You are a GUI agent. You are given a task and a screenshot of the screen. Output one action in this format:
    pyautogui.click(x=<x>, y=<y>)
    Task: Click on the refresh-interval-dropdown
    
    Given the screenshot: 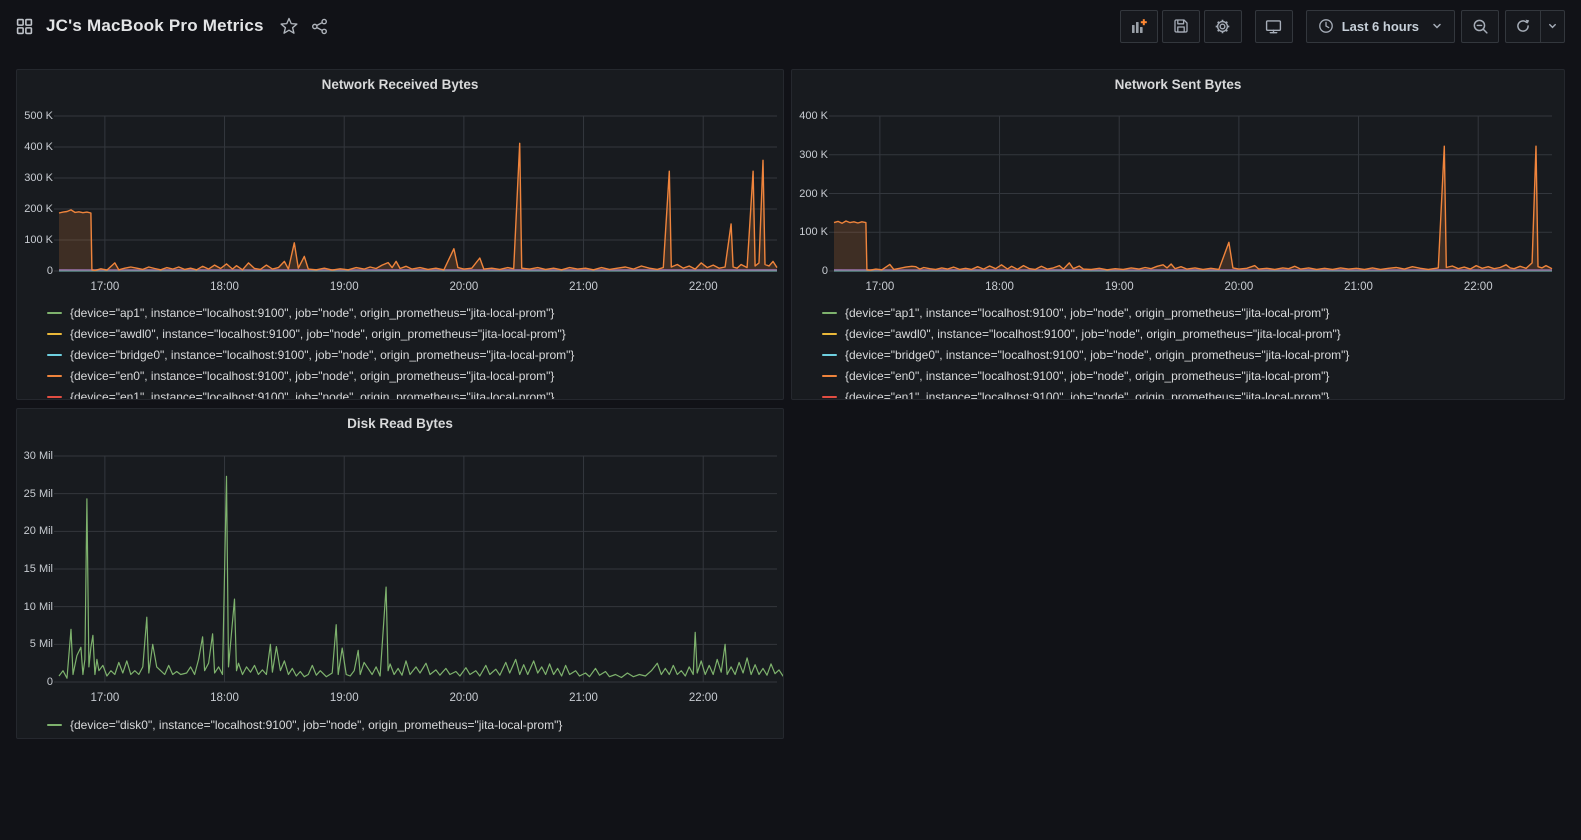 What is the action you would take?
    pyautogui.click(x=1553, y=26)
    